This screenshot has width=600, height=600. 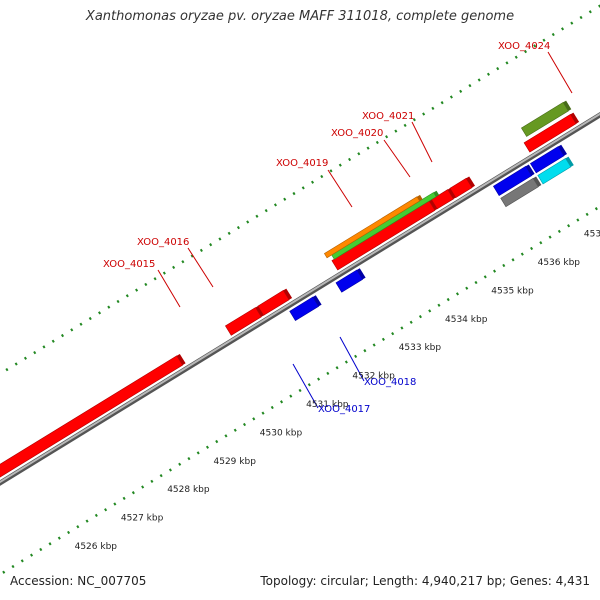 I want to click on gene-label: XOO_4015, so click(x=129, y=264).